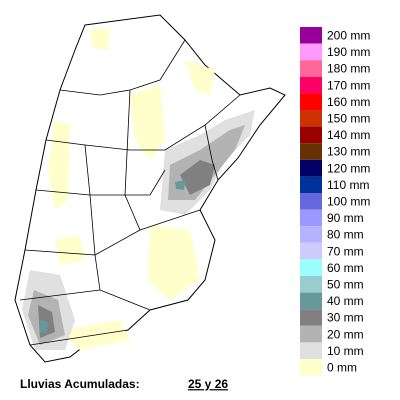  I want to click on legend-label: 200 mm, so click(348, 35).